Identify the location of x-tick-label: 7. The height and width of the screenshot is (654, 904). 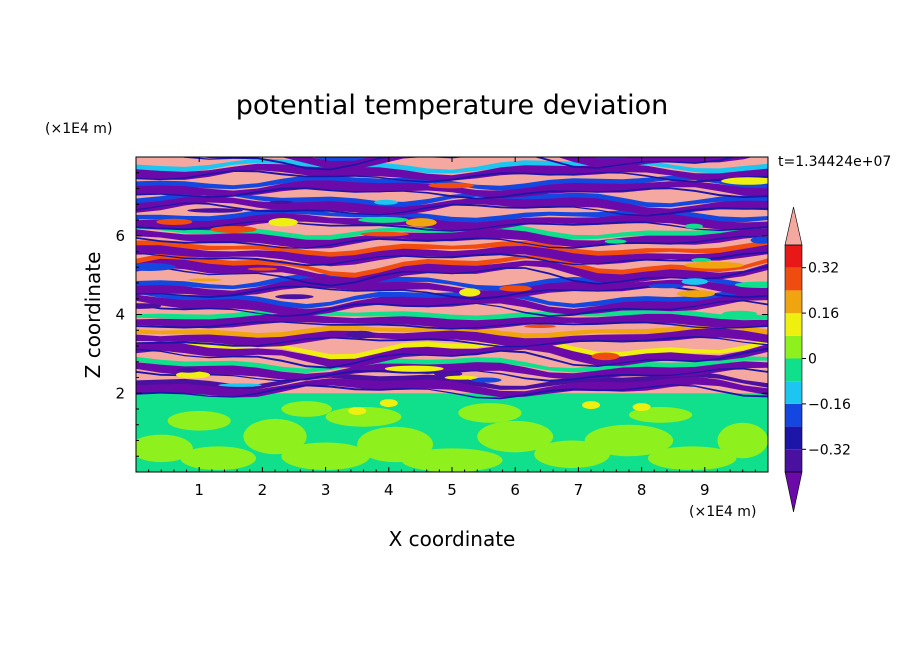
(579, 490).